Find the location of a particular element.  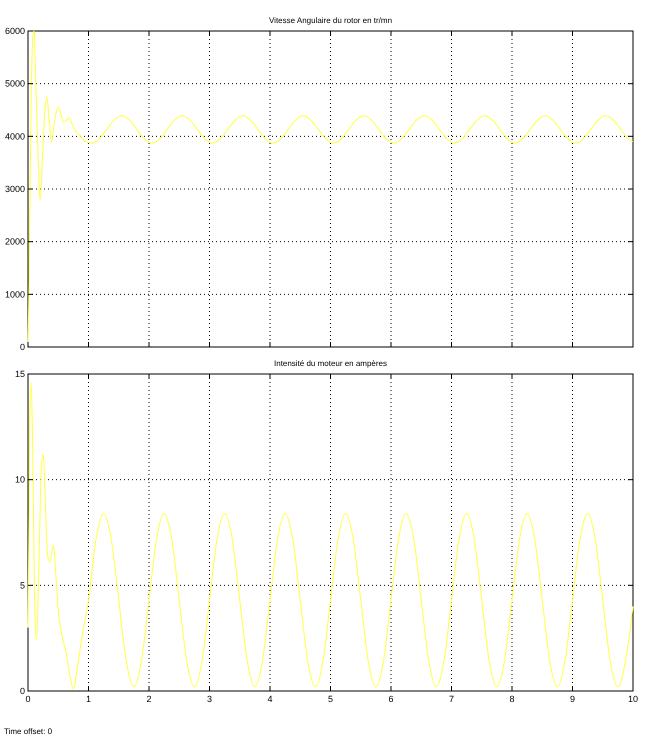

x-tick-label: 6 is located at coordinates (391, 699).